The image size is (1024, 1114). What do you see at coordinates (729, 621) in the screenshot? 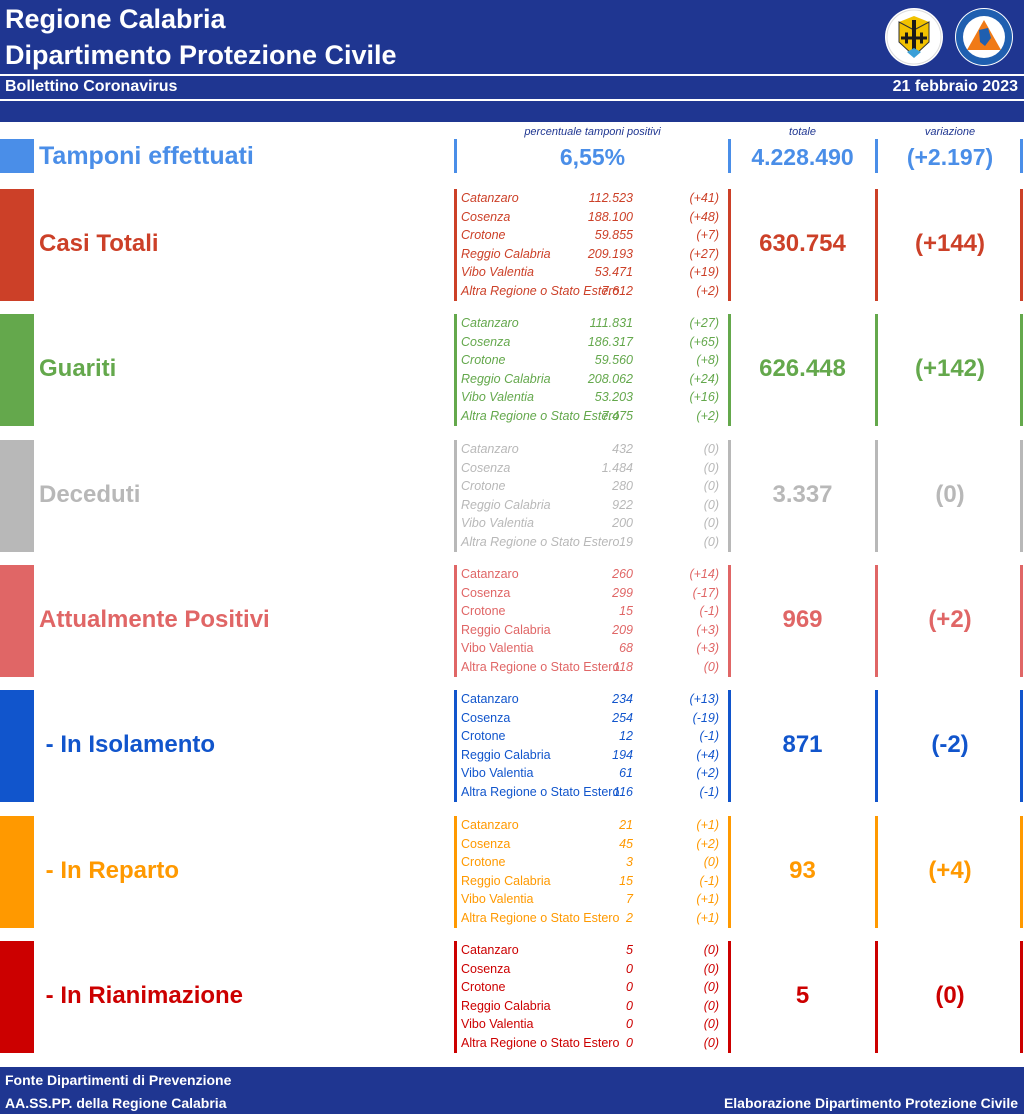
I see `attualmente-positivi-divider` at bounding box center [729, 621].